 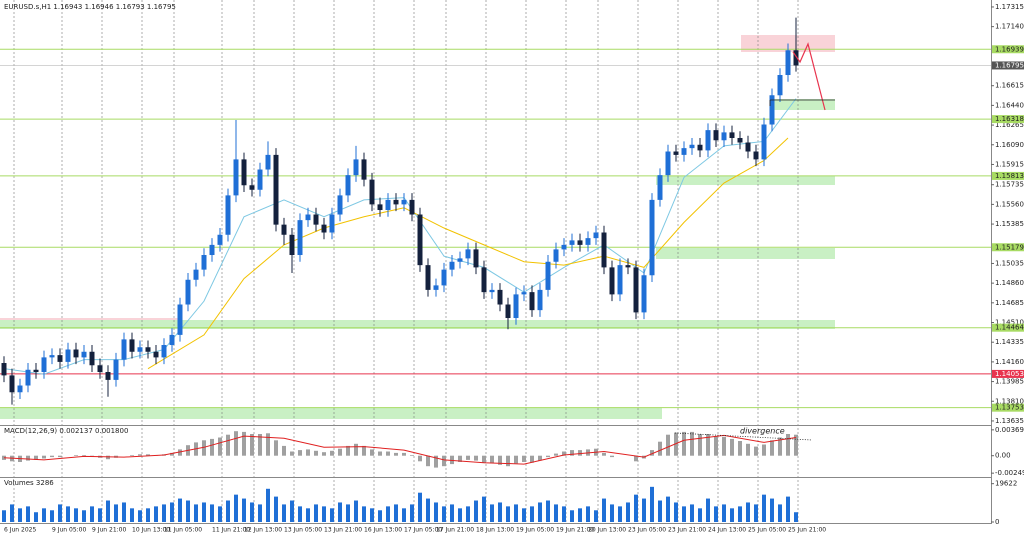 What do you see at coordinates (1009, 164) in the screenshot?
I see `y-tick-label: 1.15915` at bounding box center [1009, 164].